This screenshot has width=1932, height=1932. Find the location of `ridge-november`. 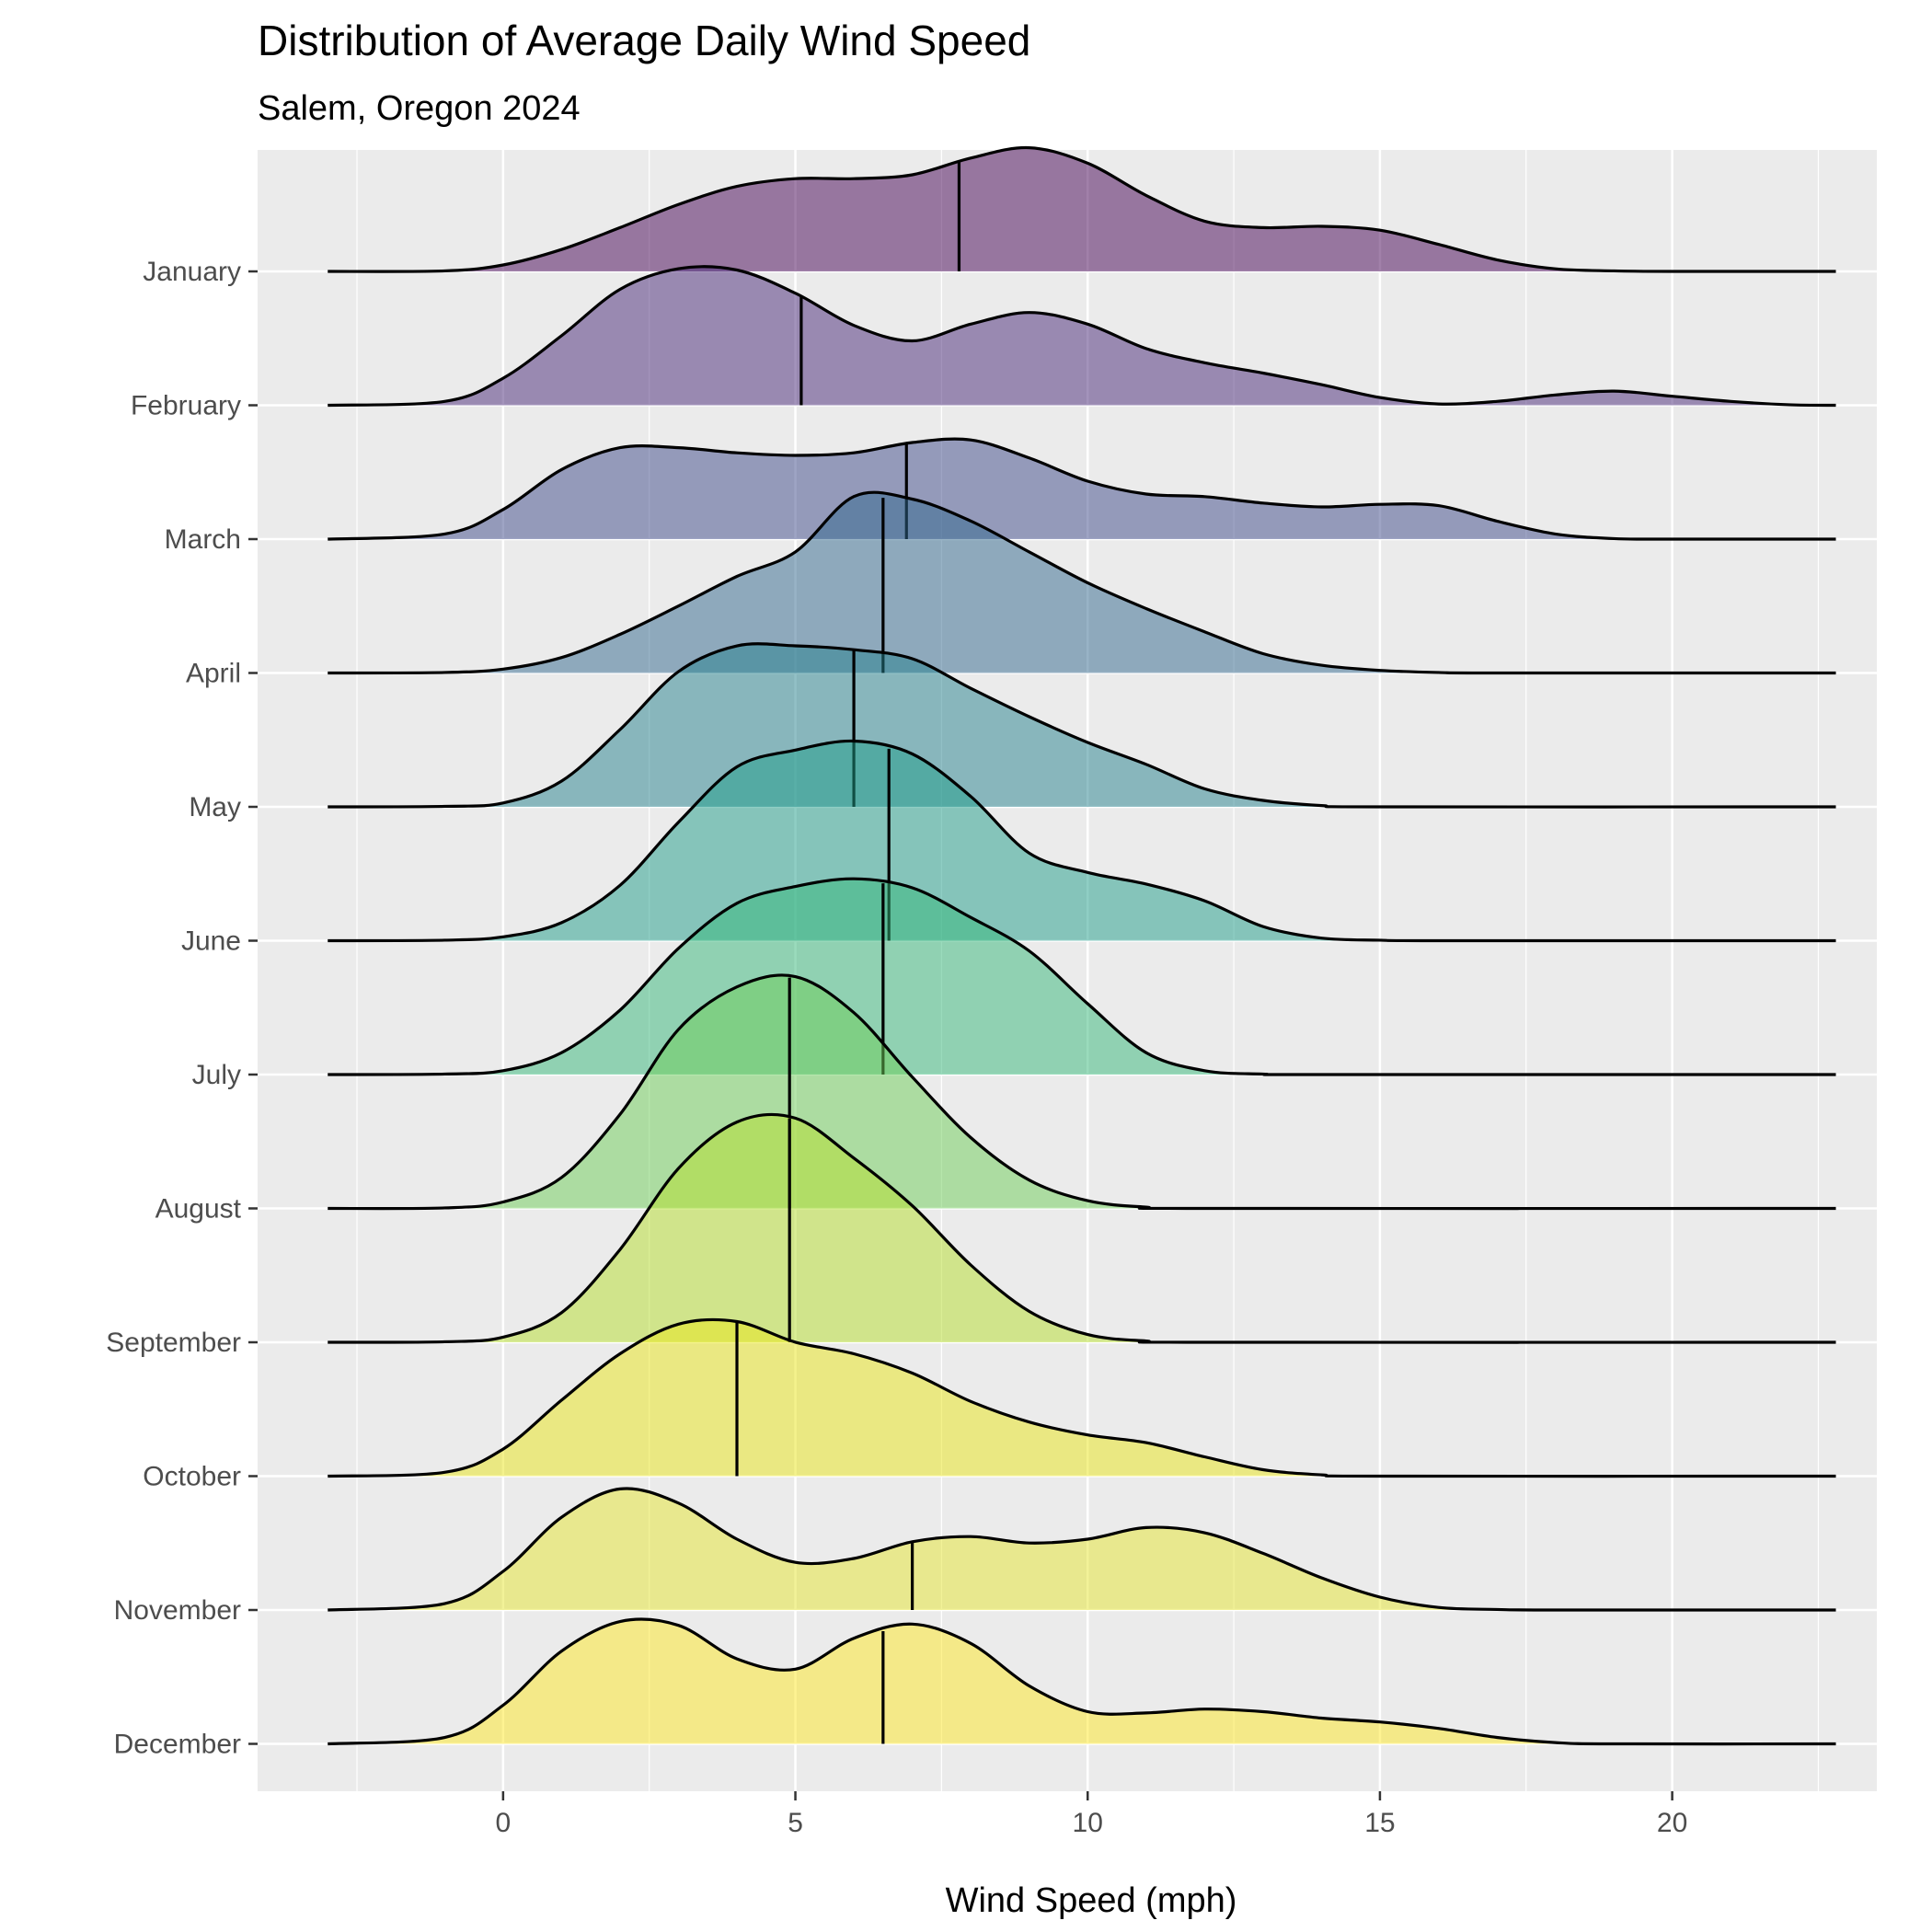

ridge-november is located at coordinates (1082, 1549).